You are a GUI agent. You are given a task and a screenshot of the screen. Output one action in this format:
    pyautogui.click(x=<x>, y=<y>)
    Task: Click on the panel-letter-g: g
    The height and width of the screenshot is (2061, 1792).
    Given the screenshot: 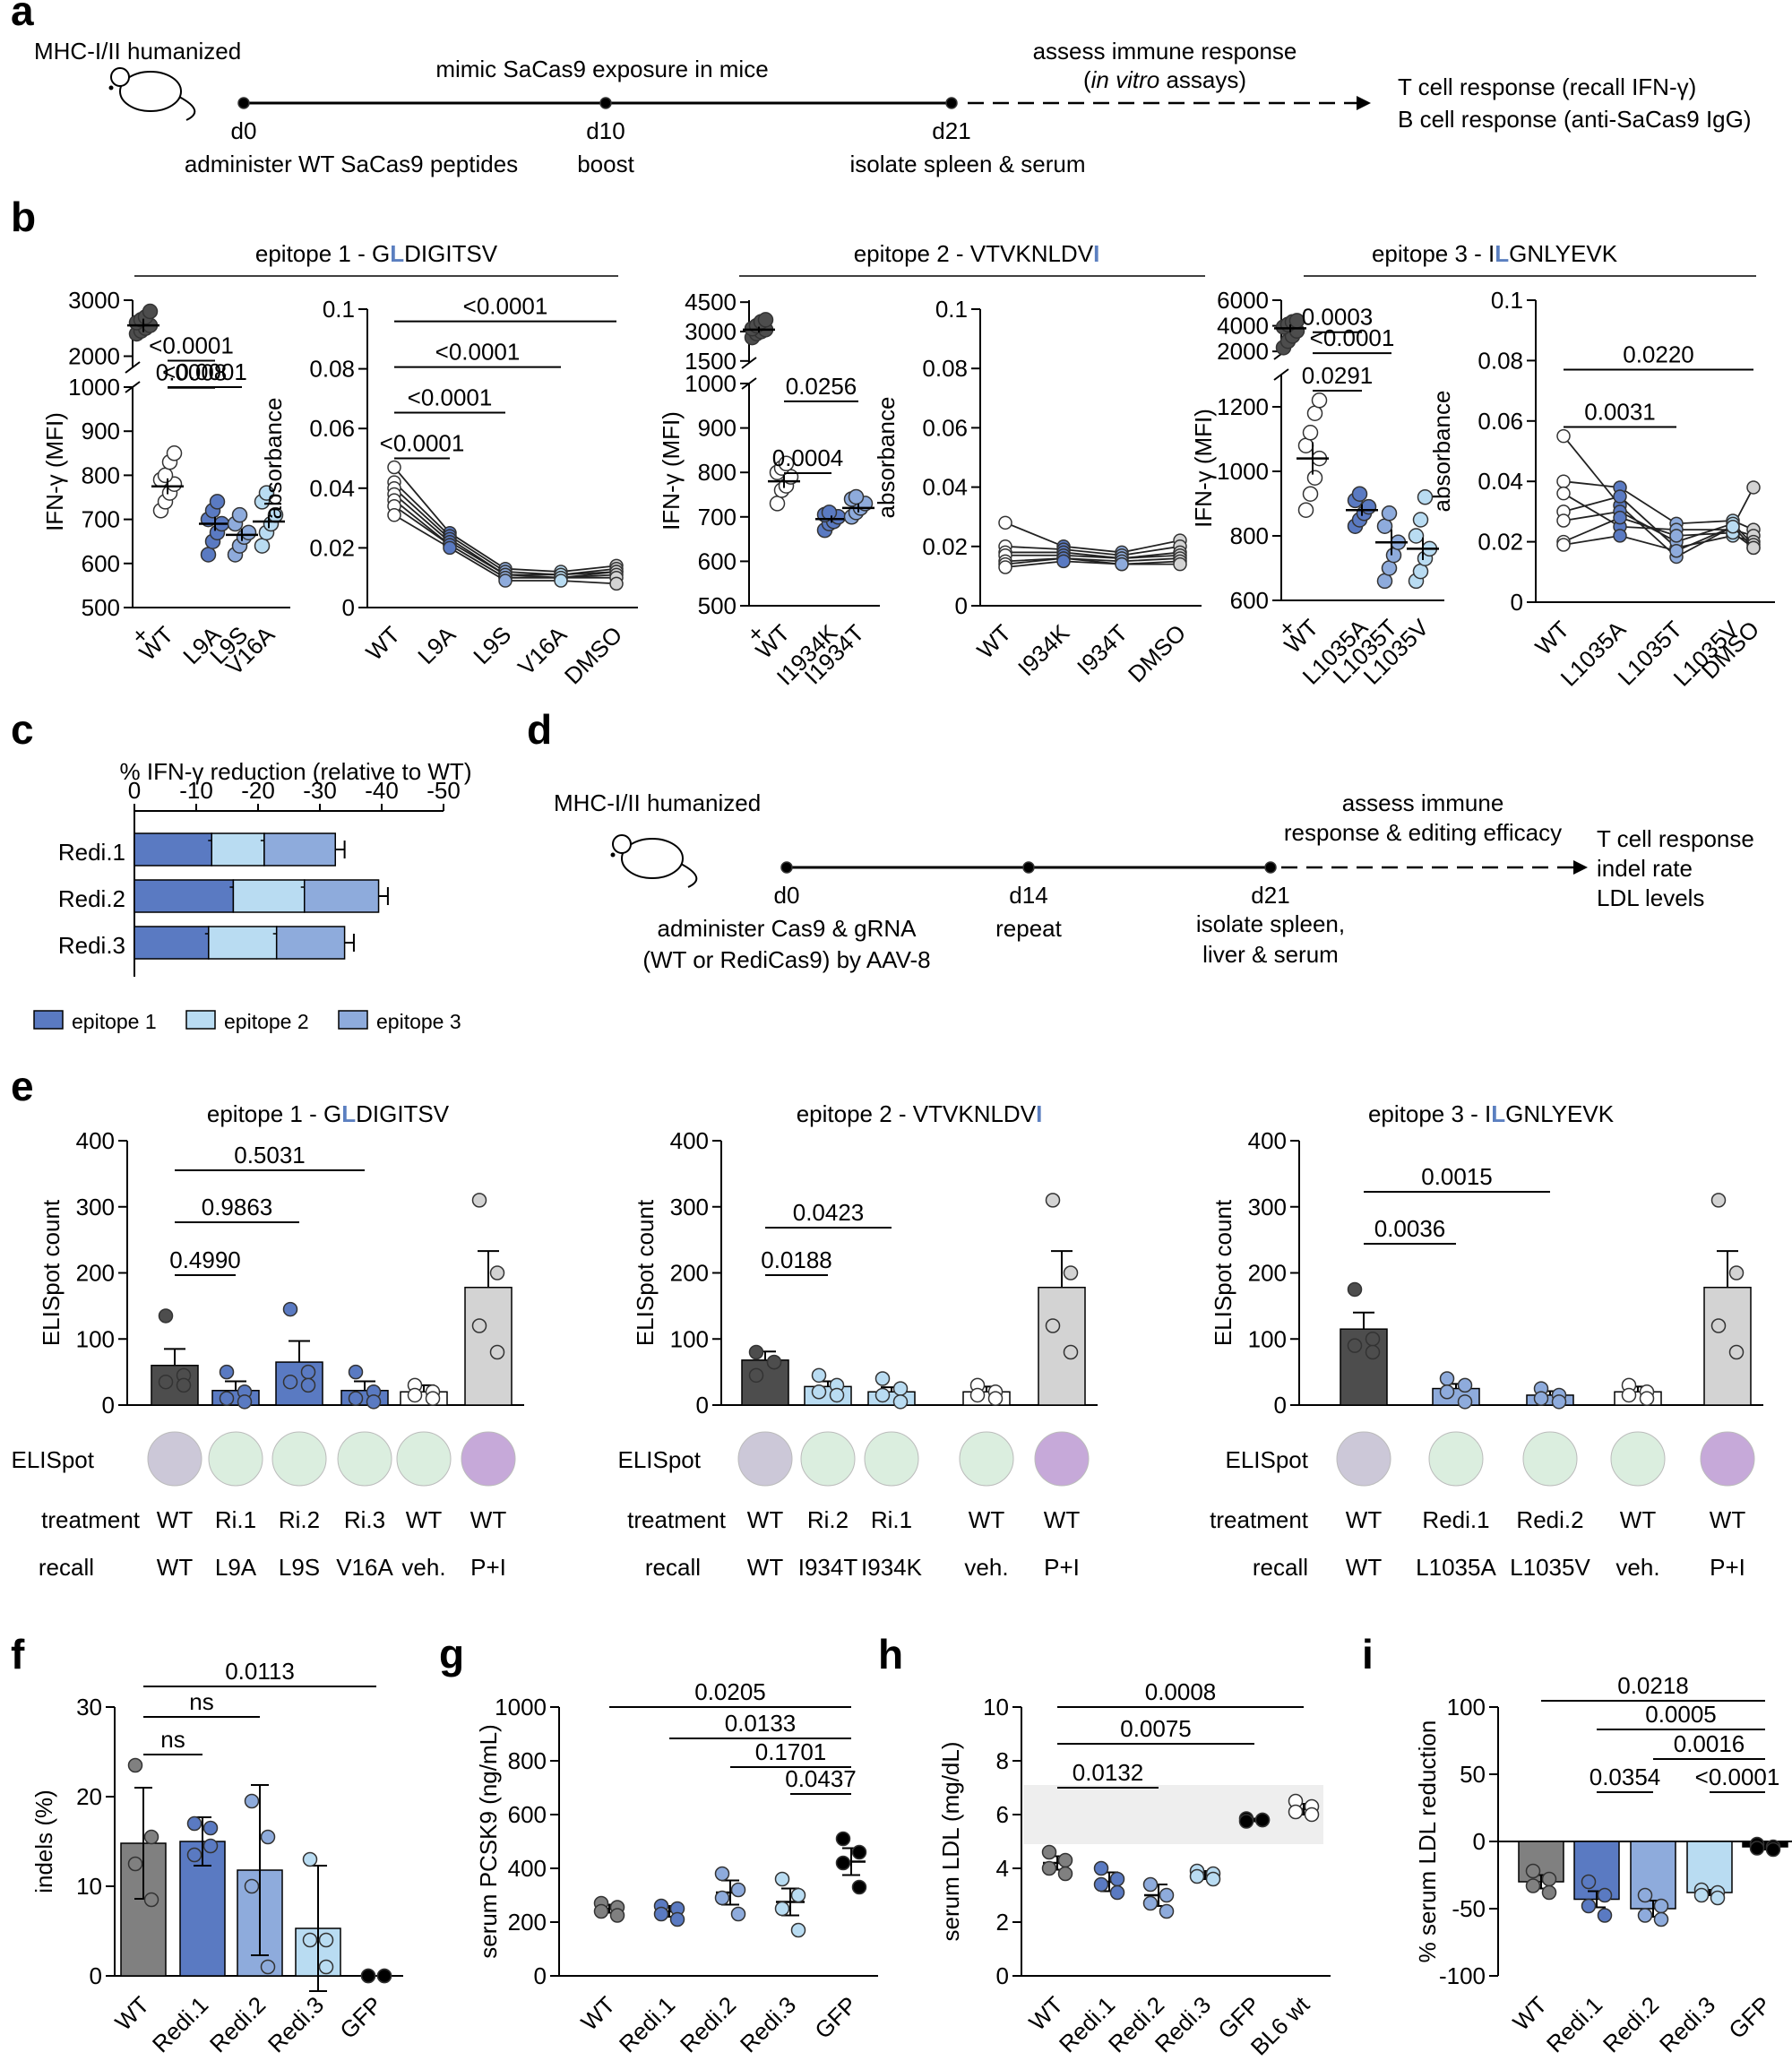 What is the action you would take?
    pyautogui.click(x=451, y=1654)
    